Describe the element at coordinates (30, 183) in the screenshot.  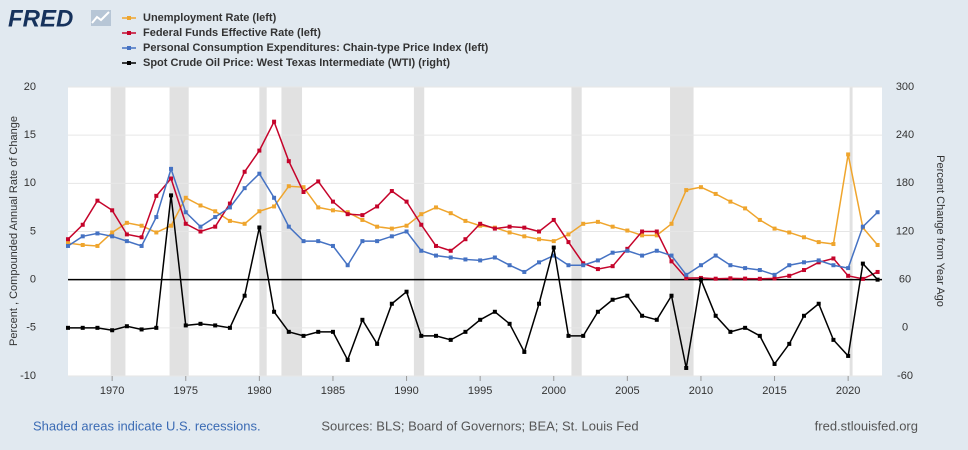
I see `y-tick-label: 10` at that location.